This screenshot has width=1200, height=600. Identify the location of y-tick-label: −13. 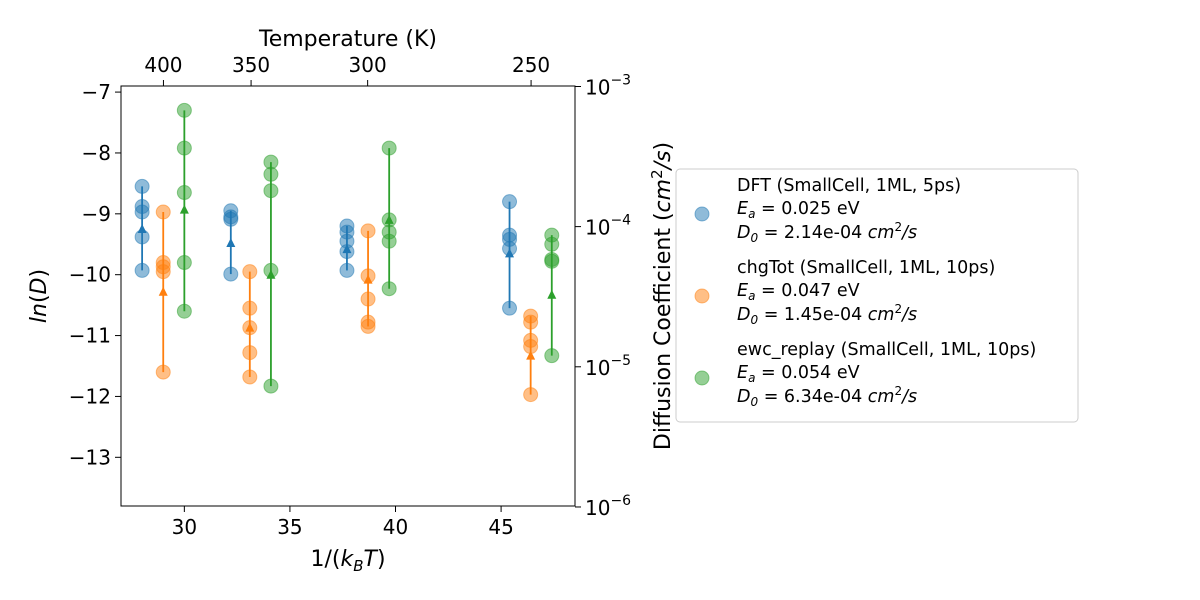
(90, 457).